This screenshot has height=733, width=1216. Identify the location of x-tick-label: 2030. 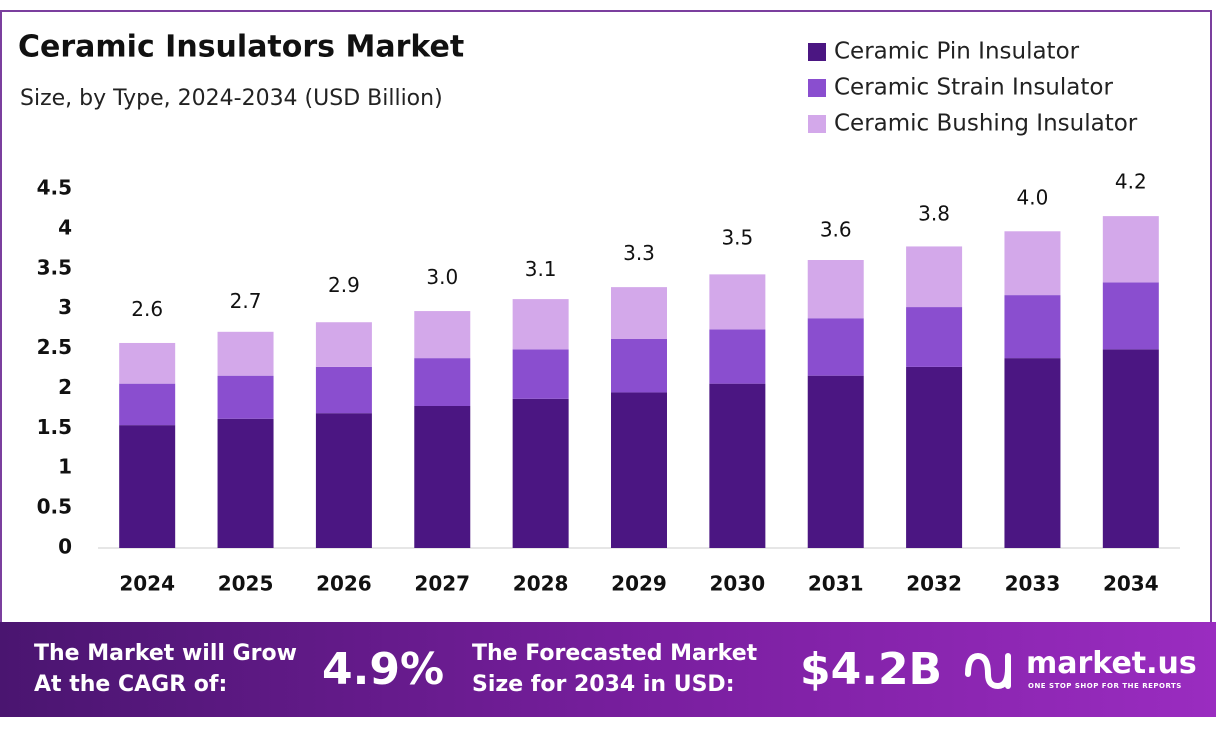
(738, 584).